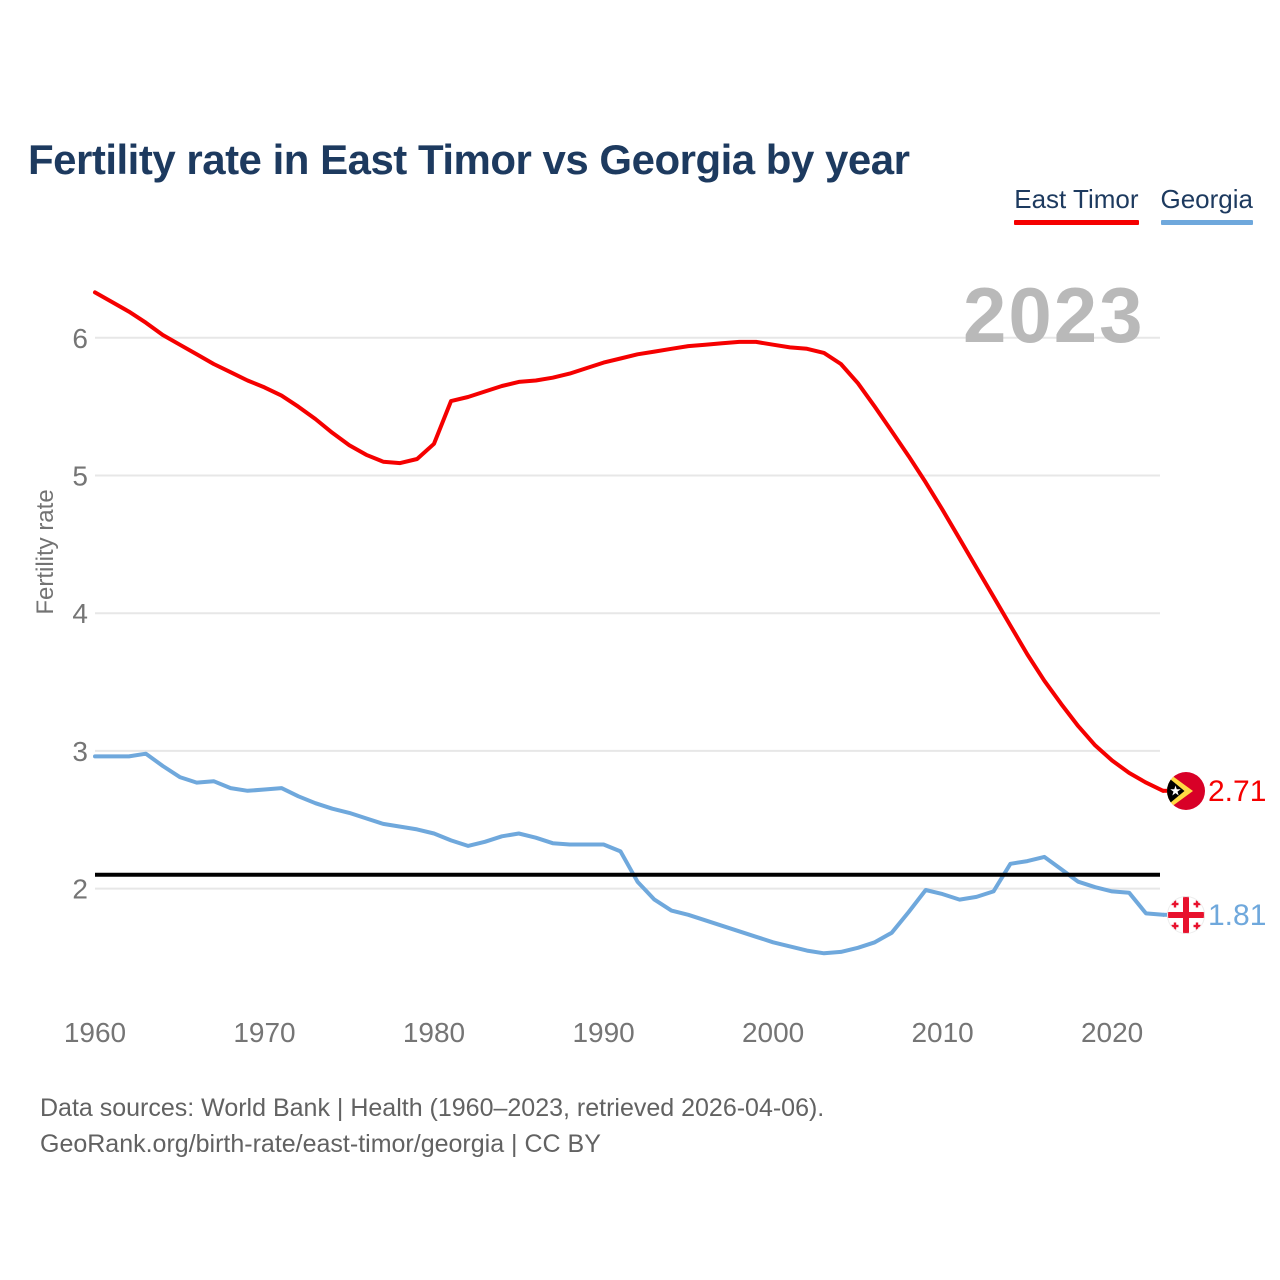 The height and width of the screenshot is (1280, 1280). What do you see at coordinates (434, 1032) in the screenshot?
I see `x-tick-label: 1980` at bounding box center [434, 1032].